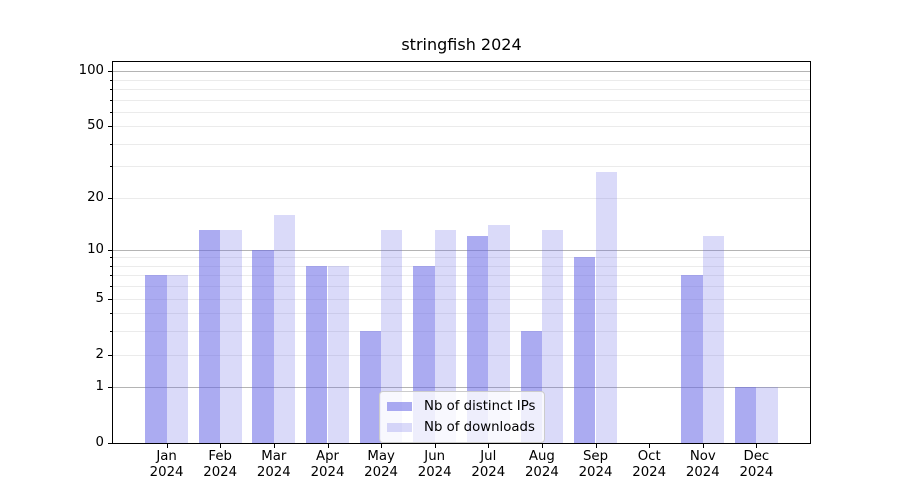 The height and width of the screenshot is (500, 900). I want to click on x-tick-label: Dec 2024, so click(756, 465).